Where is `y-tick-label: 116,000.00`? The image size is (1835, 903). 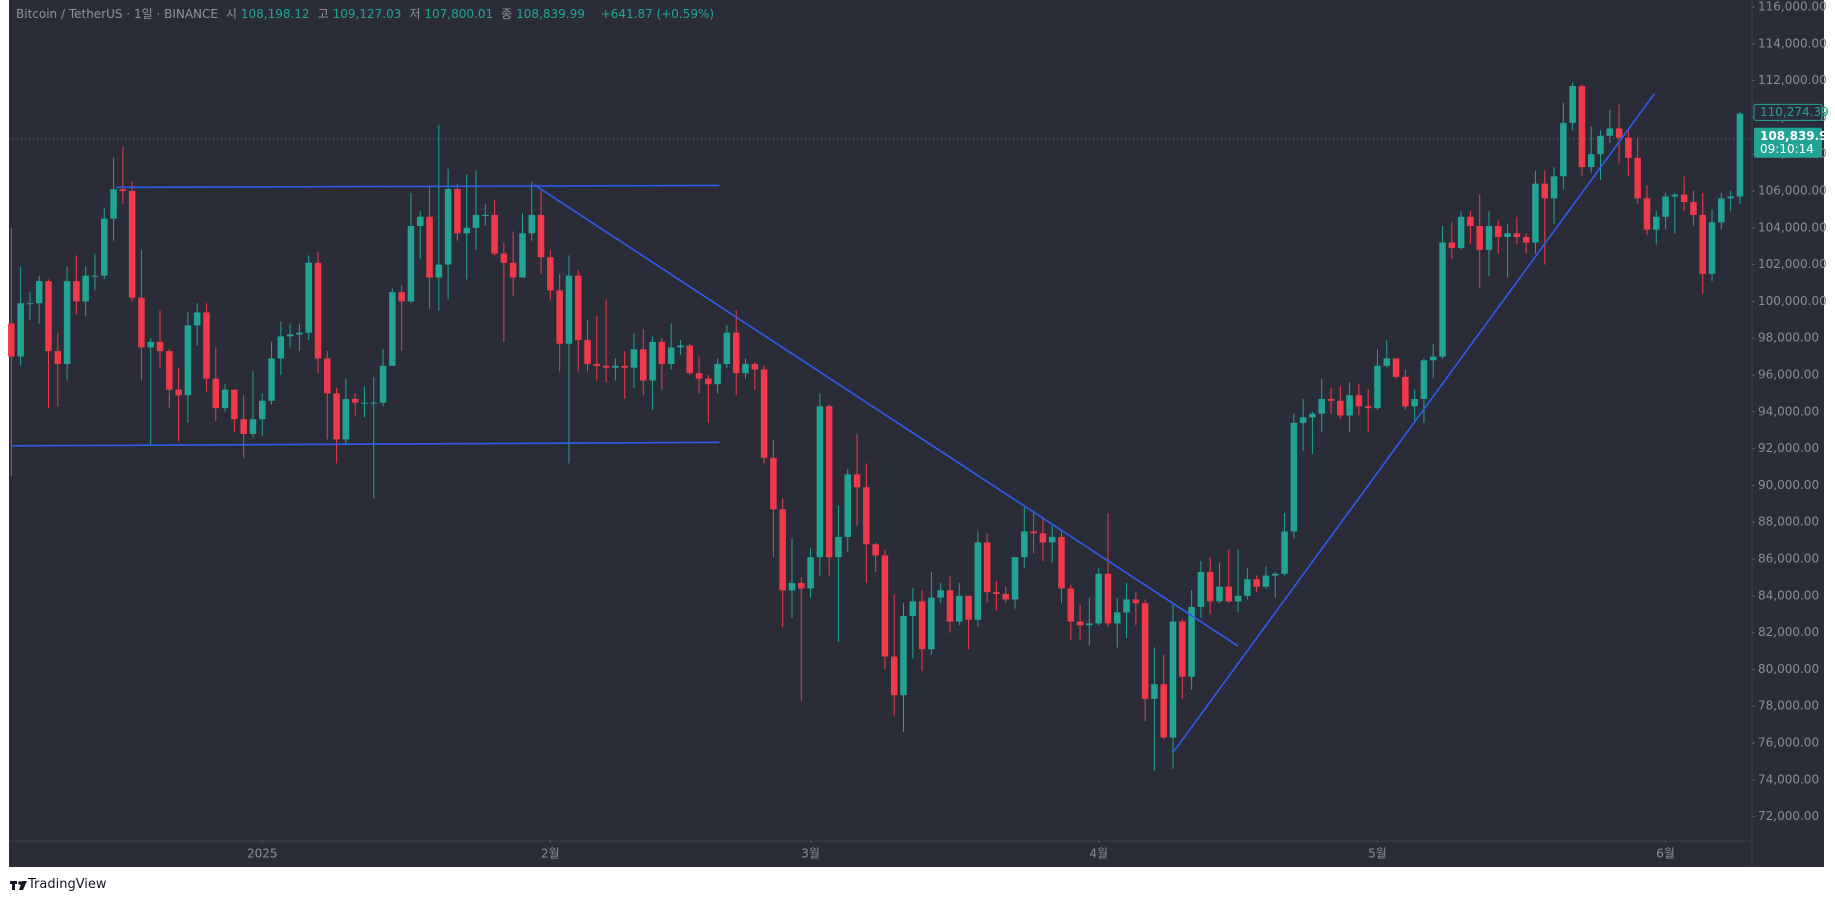 y-tick-label: 116,000.00 is located at coordinates (1792, 6).